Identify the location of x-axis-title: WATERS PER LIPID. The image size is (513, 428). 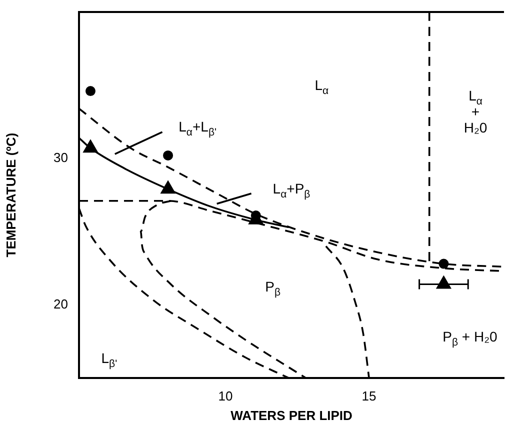
(291, 415).